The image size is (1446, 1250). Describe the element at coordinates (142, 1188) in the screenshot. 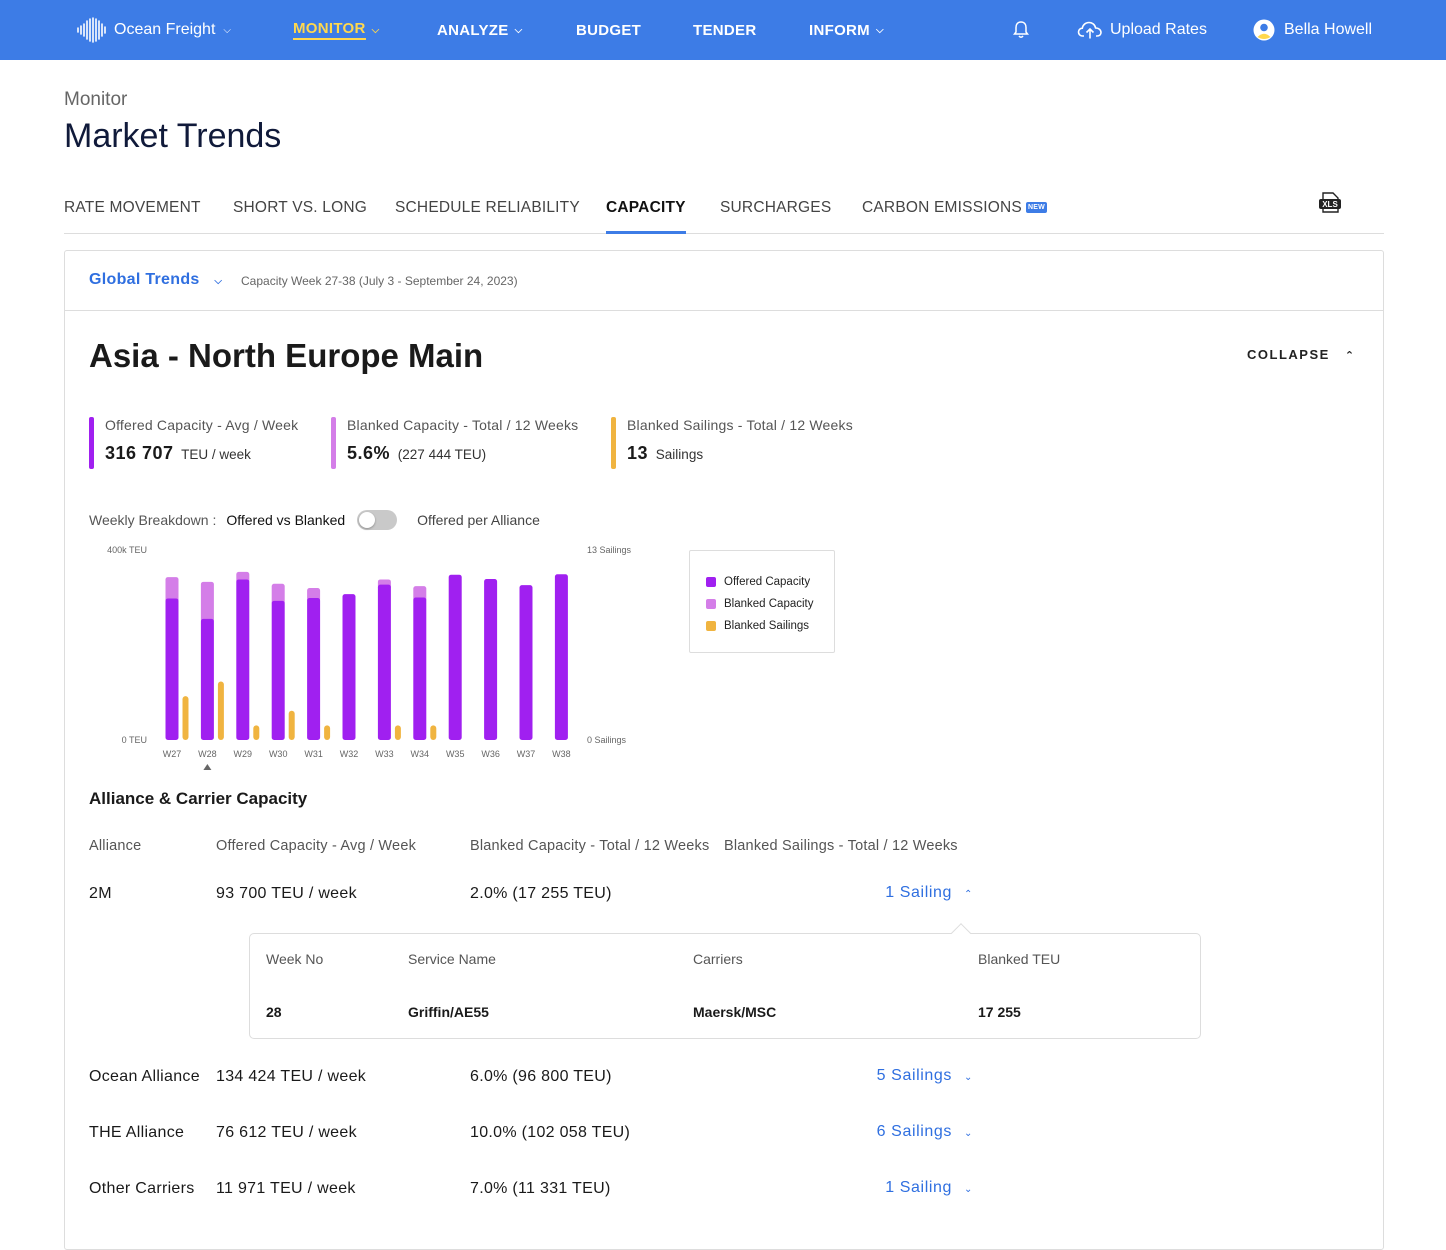

I see `alliance-name: Other Carriers` at that location.